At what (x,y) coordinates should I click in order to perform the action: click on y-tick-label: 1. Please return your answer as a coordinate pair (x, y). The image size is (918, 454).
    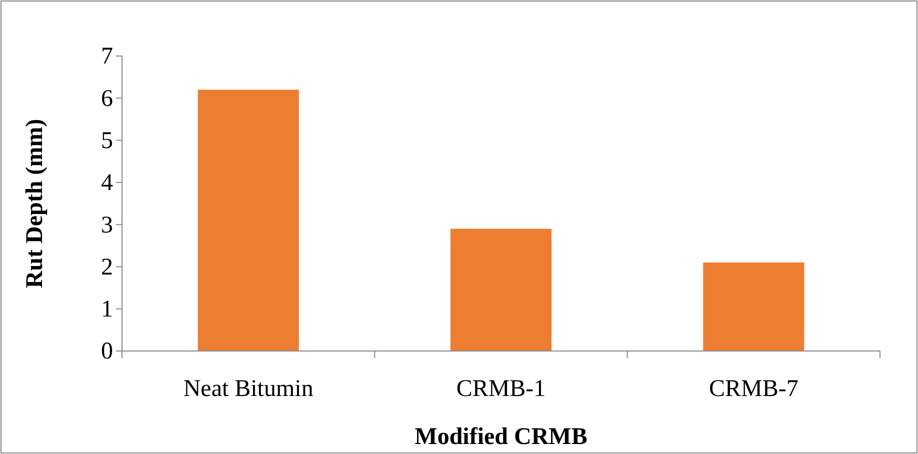
    Looking at the image, I should click on (107, 309).